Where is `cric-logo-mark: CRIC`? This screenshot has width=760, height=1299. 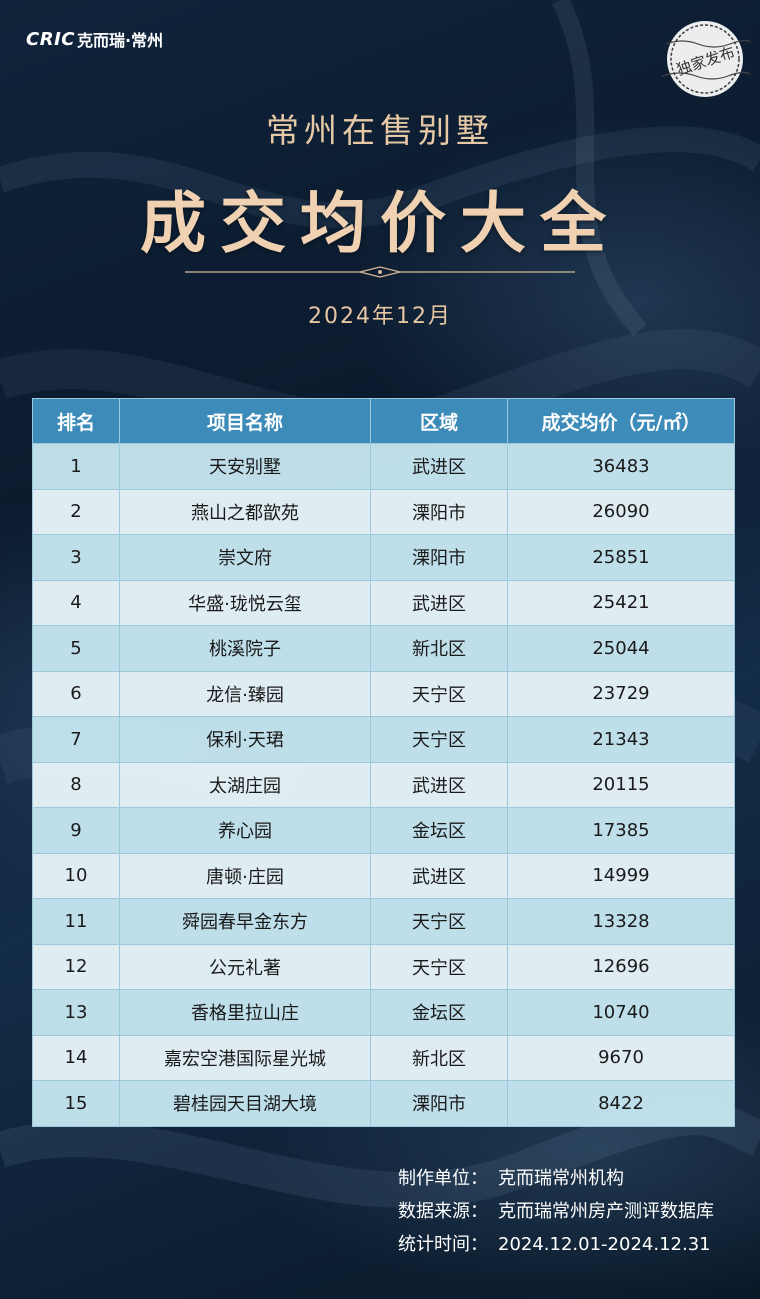
cric-logo-mark: CRIC is located at coordinates (50, 39).